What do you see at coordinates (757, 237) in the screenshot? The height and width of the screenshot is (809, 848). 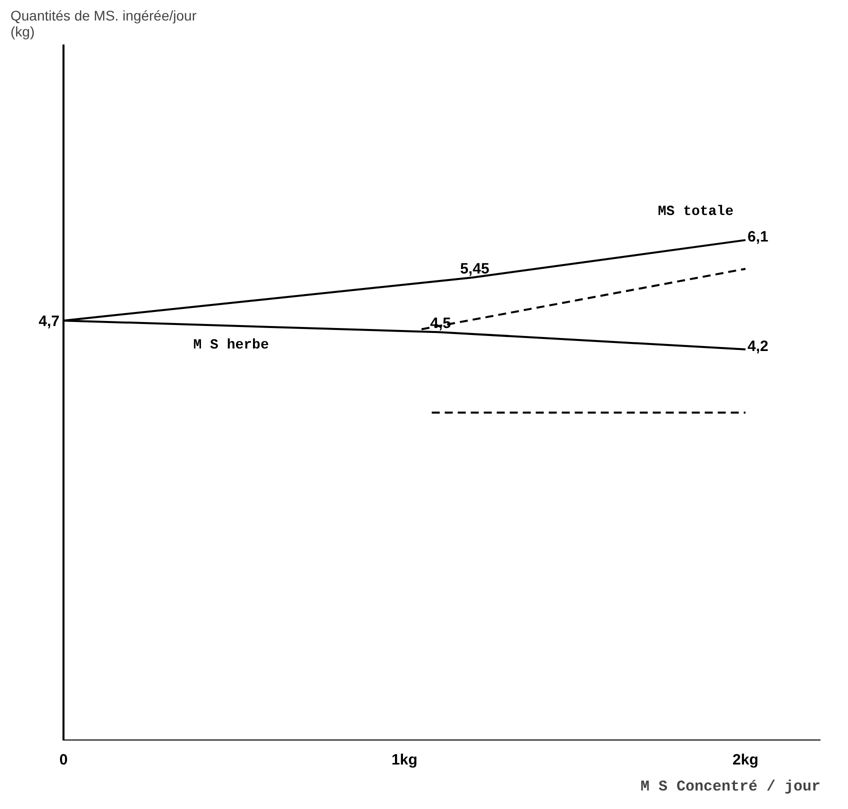 I see `data-label: 6,1` at bounding box center [757, 237].